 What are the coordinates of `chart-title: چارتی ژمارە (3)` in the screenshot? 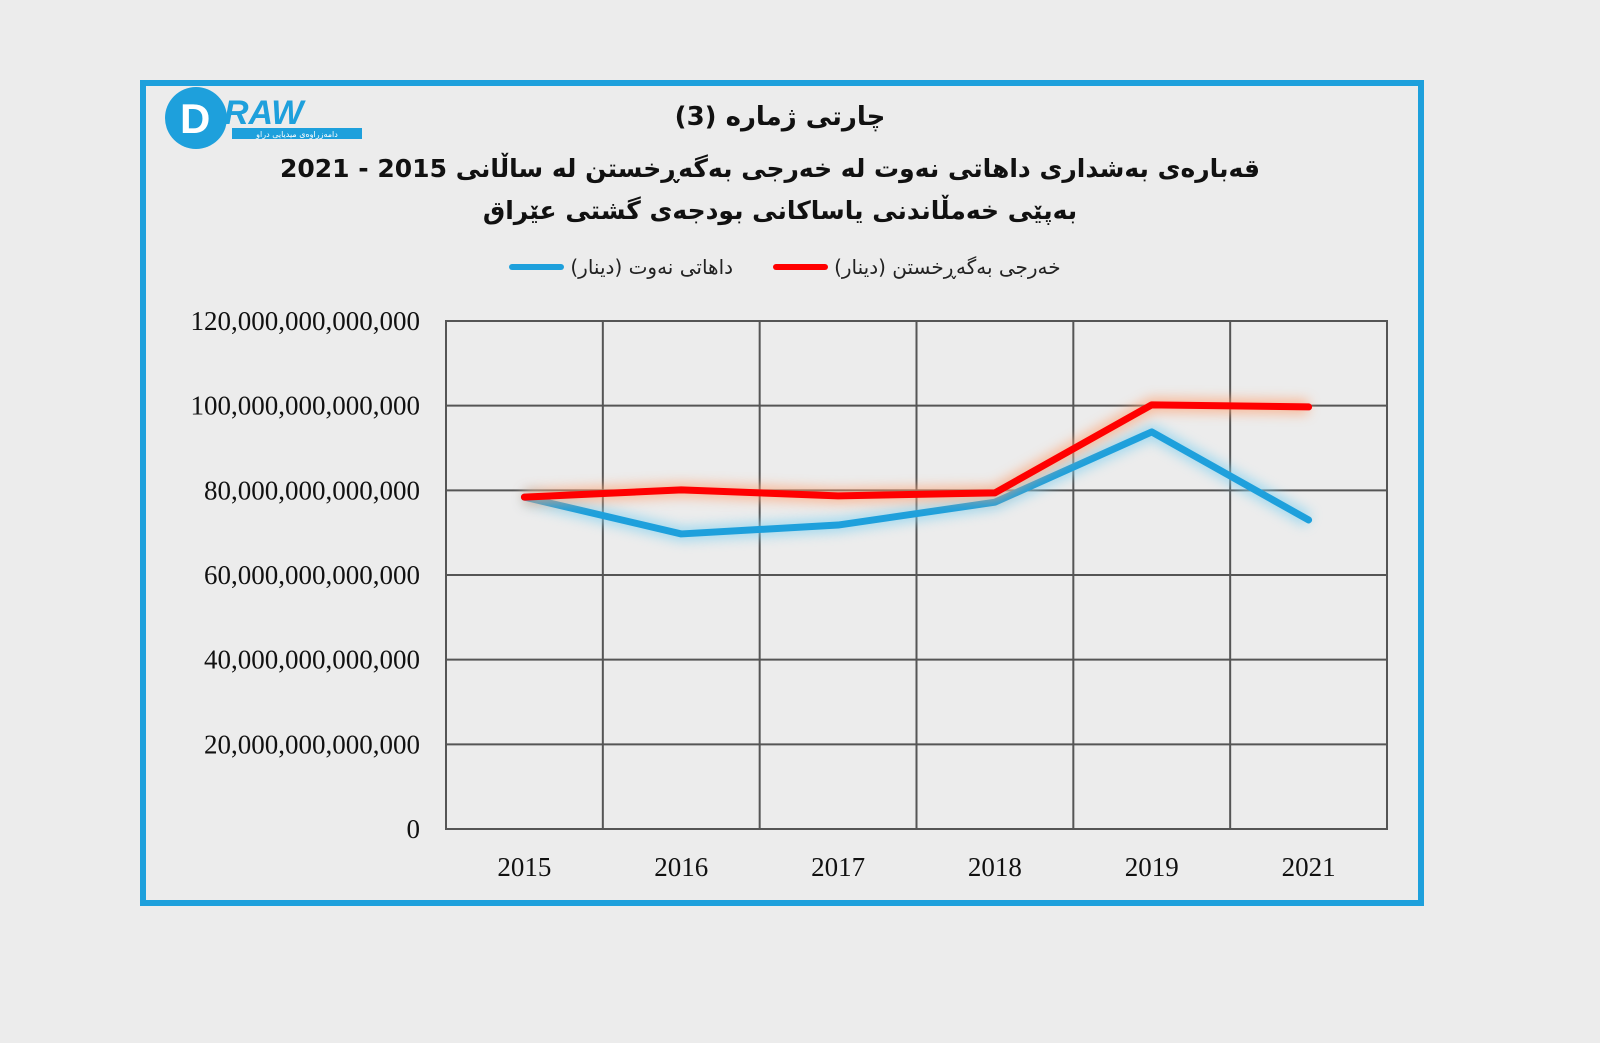 It's located at (780, 117).